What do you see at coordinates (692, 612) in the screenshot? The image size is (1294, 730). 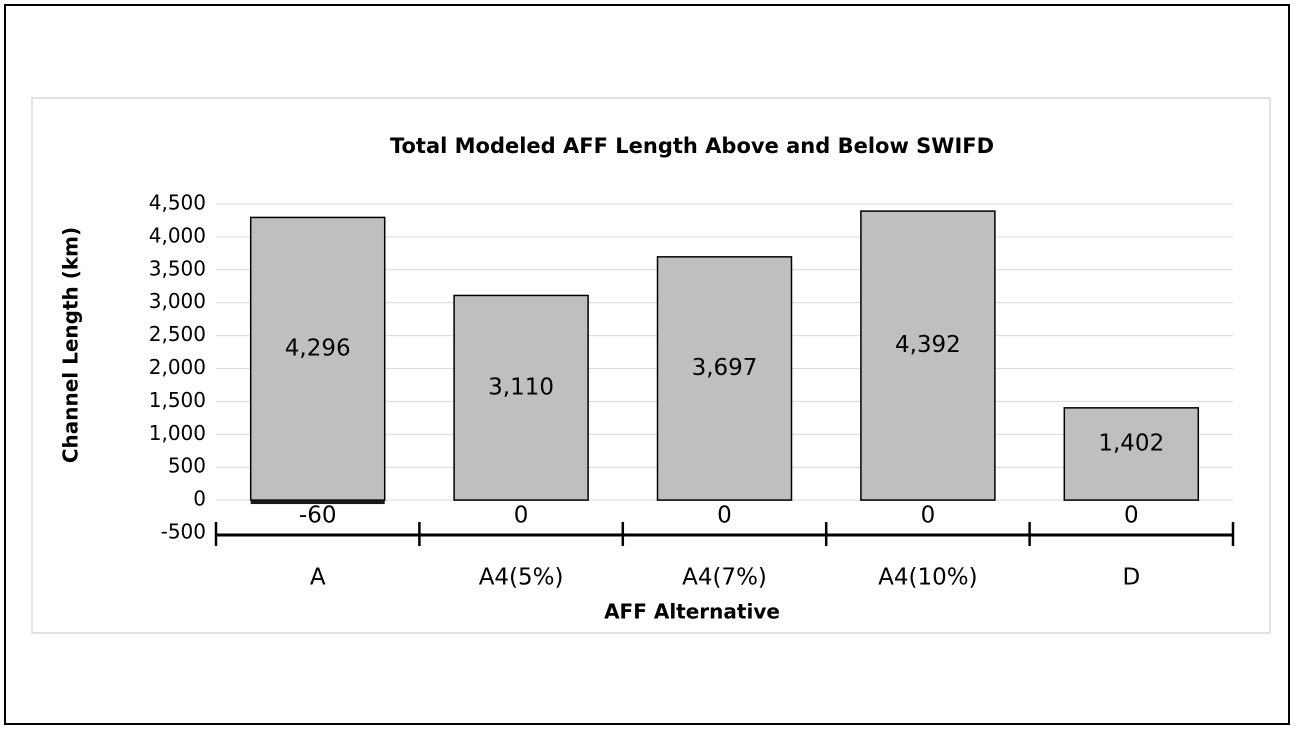 I see `x-axis-title: AFF Alternative` at bounding box center [692, 612].